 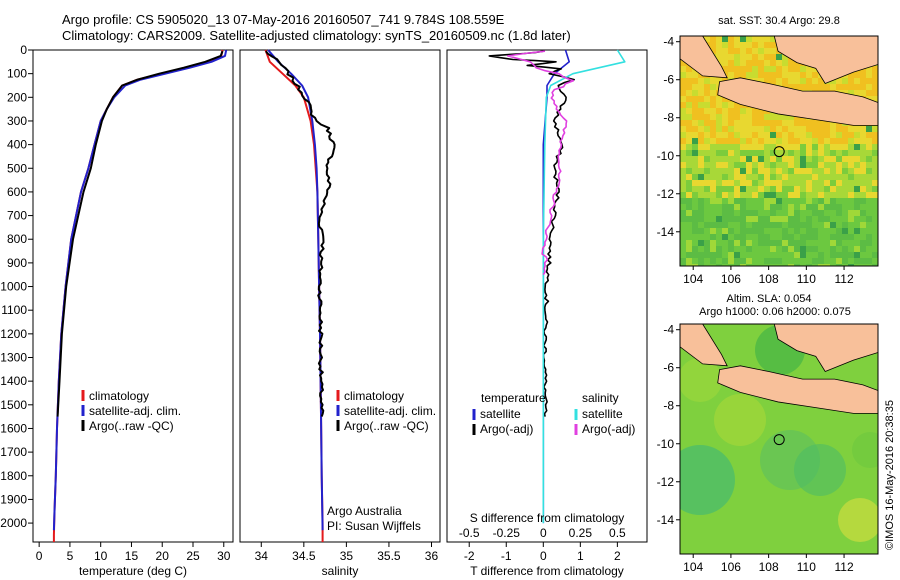 I want to click on land-sumatra, so click(x=704, y=57).